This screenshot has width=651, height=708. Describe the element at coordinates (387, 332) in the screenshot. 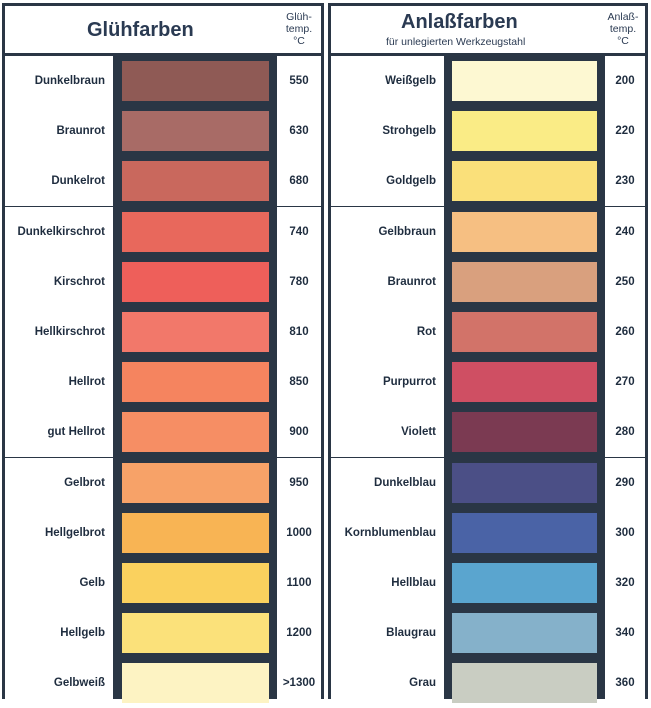

I see `color-name: Rot` at that location.